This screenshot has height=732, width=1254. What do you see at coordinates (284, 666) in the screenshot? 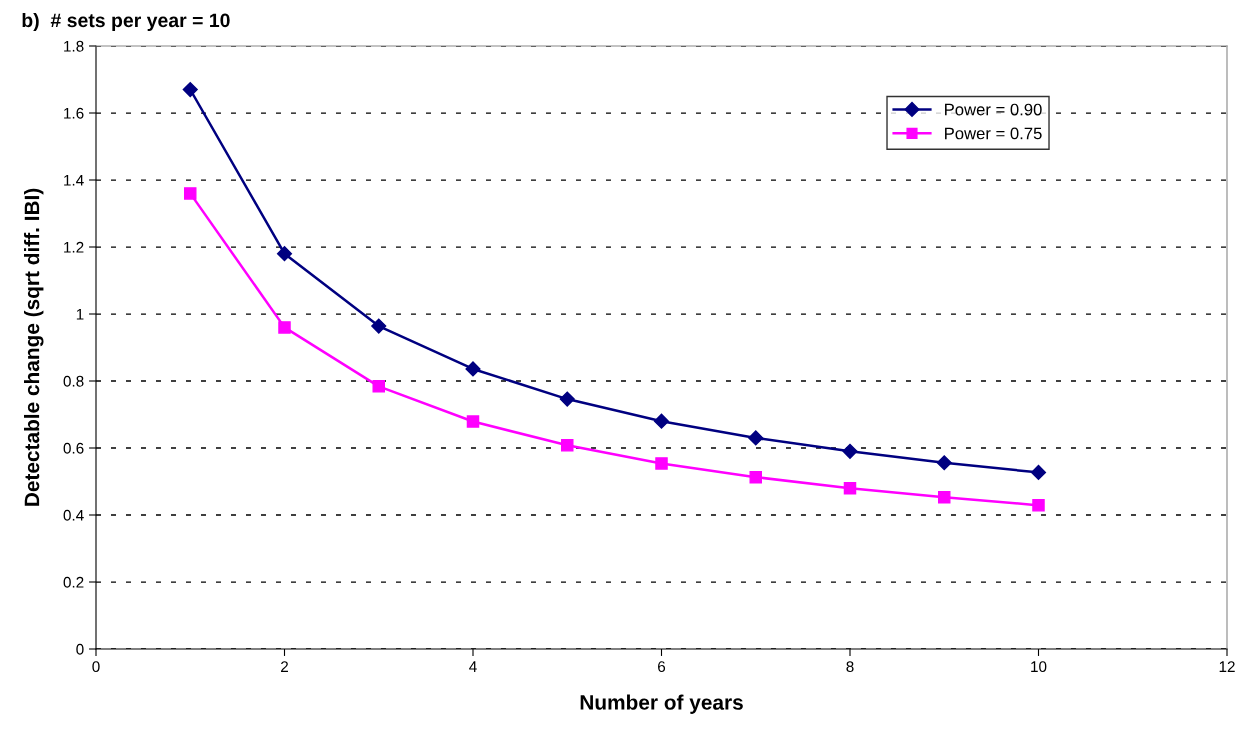
I see `x-tick-label: 2` at bounding box center [284, 666].